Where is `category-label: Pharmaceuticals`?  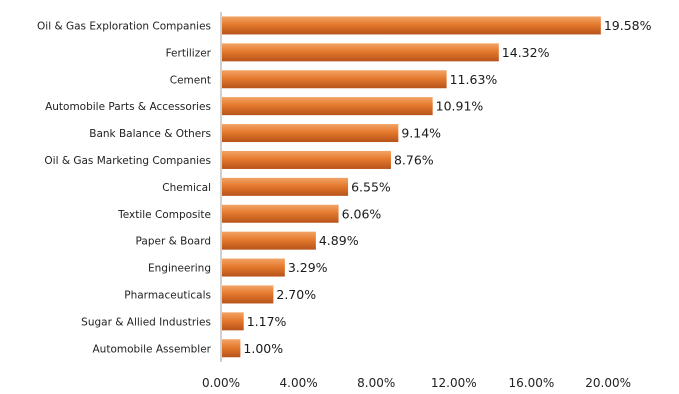
category-label: Pharmaceuticals is located at coordinates (167, 295).